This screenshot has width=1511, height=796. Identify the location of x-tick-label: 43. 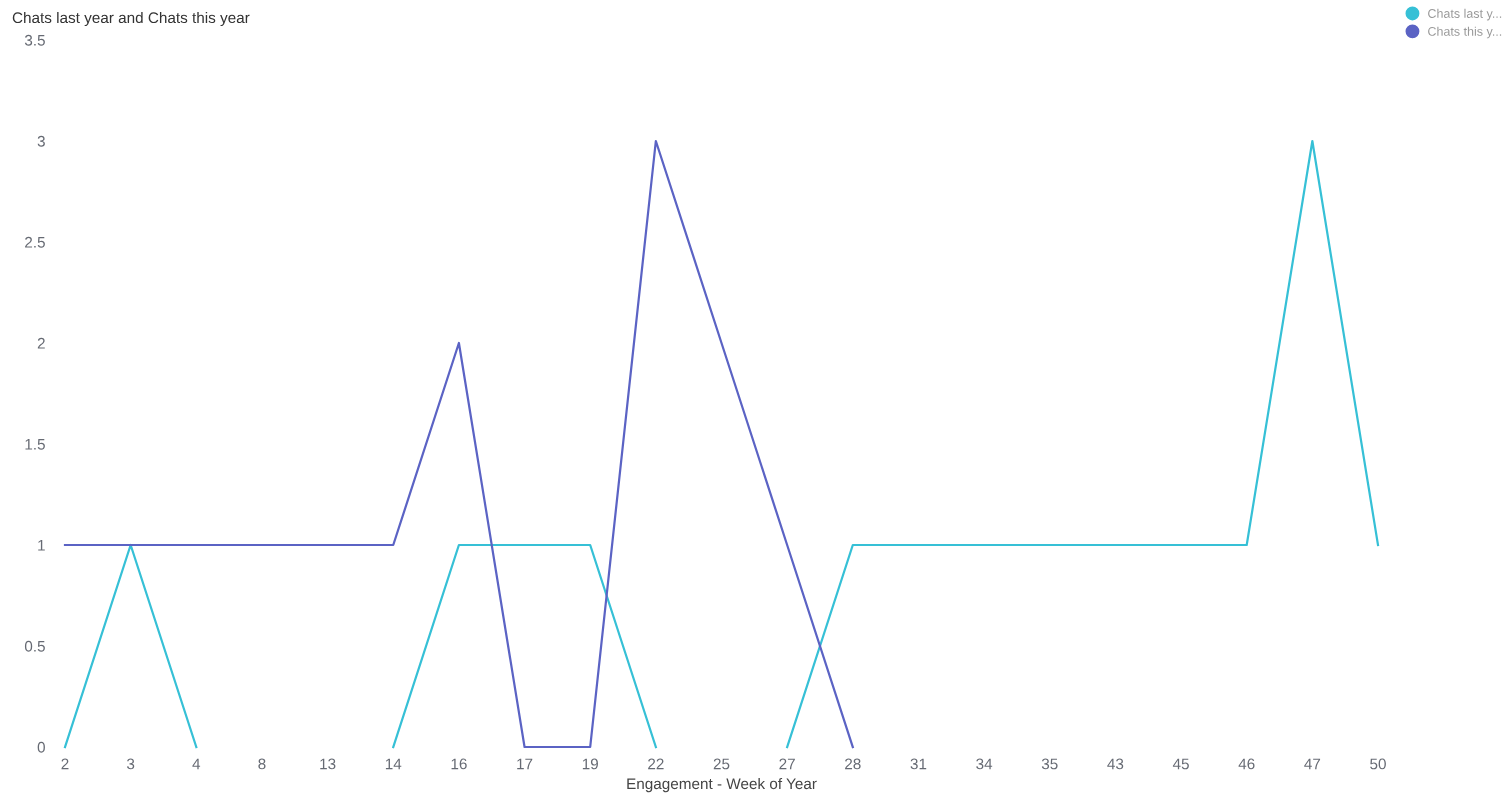
(1115, 764).